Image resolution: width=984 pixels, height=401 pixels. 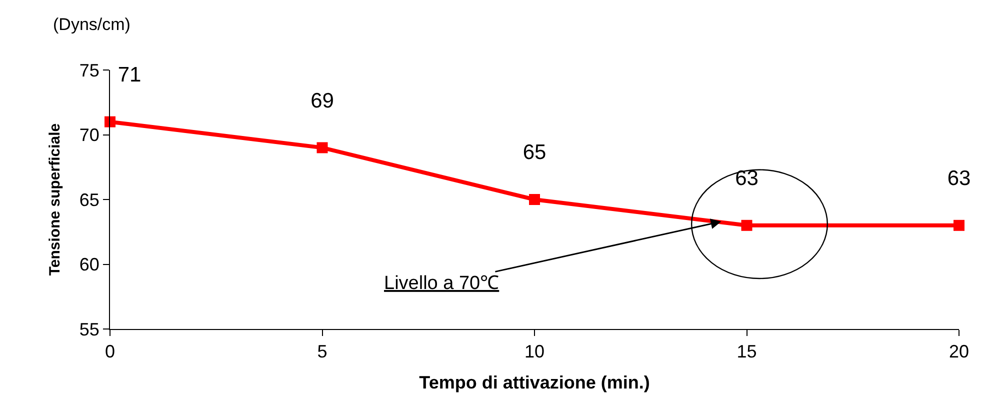 What do you see at coordinates (959, 352) in the screenshot?
I see `x-tick-label: 20` at bounding box center [959, 352].